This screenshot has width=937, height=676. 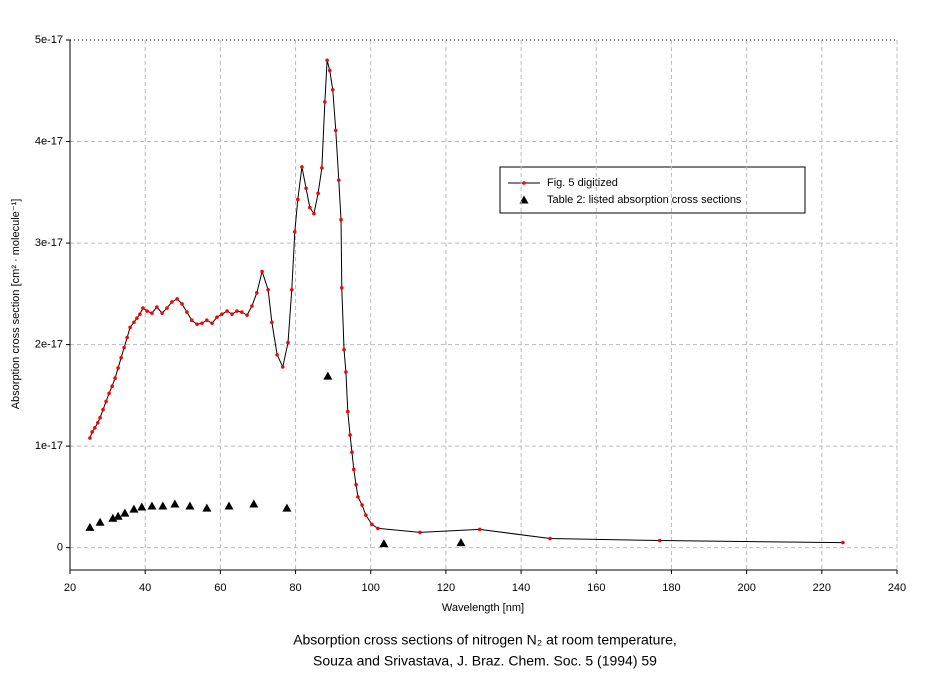 What do you see at coordinates (145, 588) in the screenshot?
I see `x-tick-label: 40` at bounding box center [145, 588].